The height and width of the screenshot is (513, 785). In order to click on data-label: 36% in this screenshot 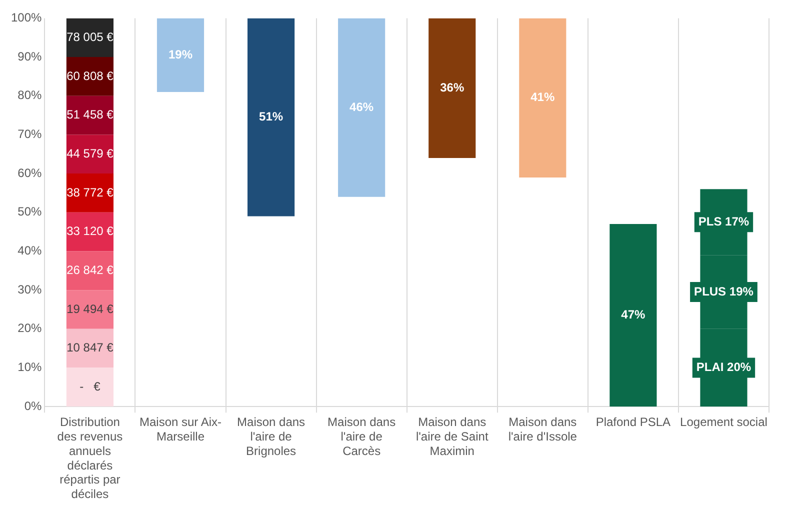, I will do `click(452, 87)`.